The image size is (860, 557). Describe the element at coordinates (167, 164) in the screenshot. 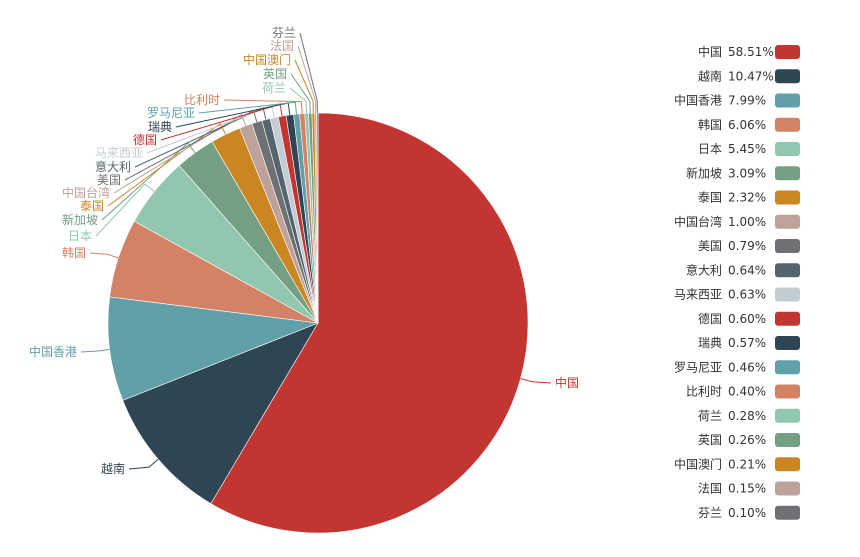

I see `slice-7-leader-line` at that location.